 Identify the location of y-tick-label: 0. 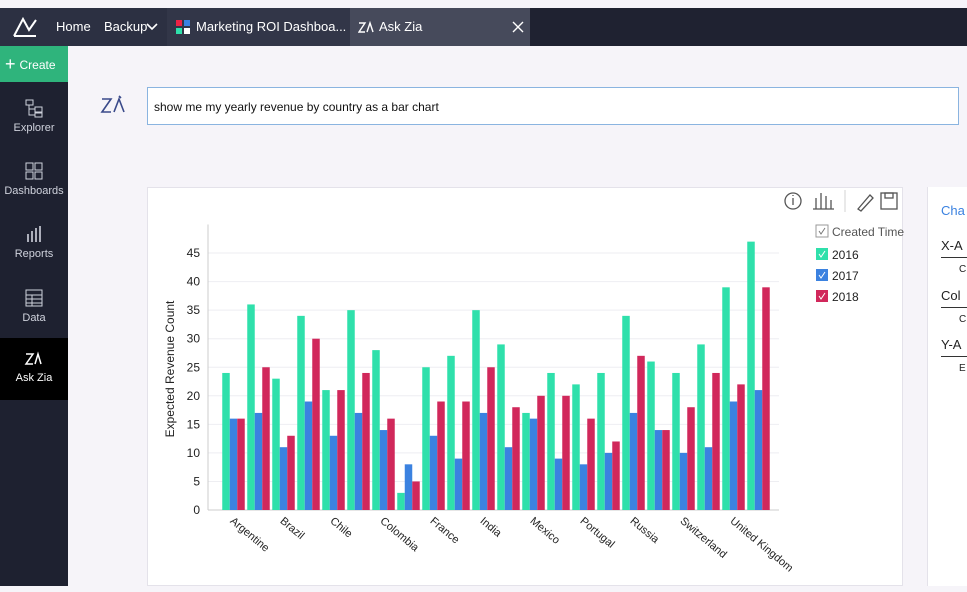
(196, 510).